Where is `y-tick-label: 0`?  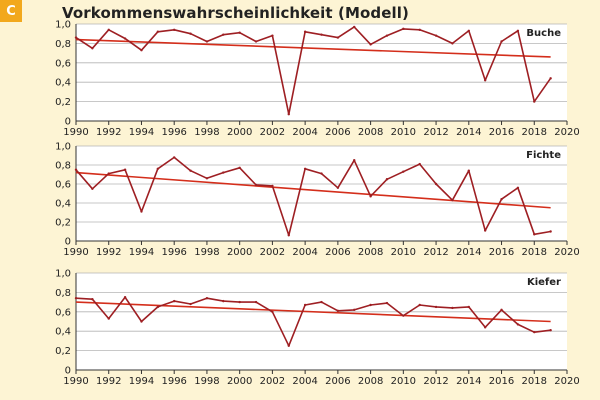
y-tick-label: 0 is located at coordinates (68, 242).